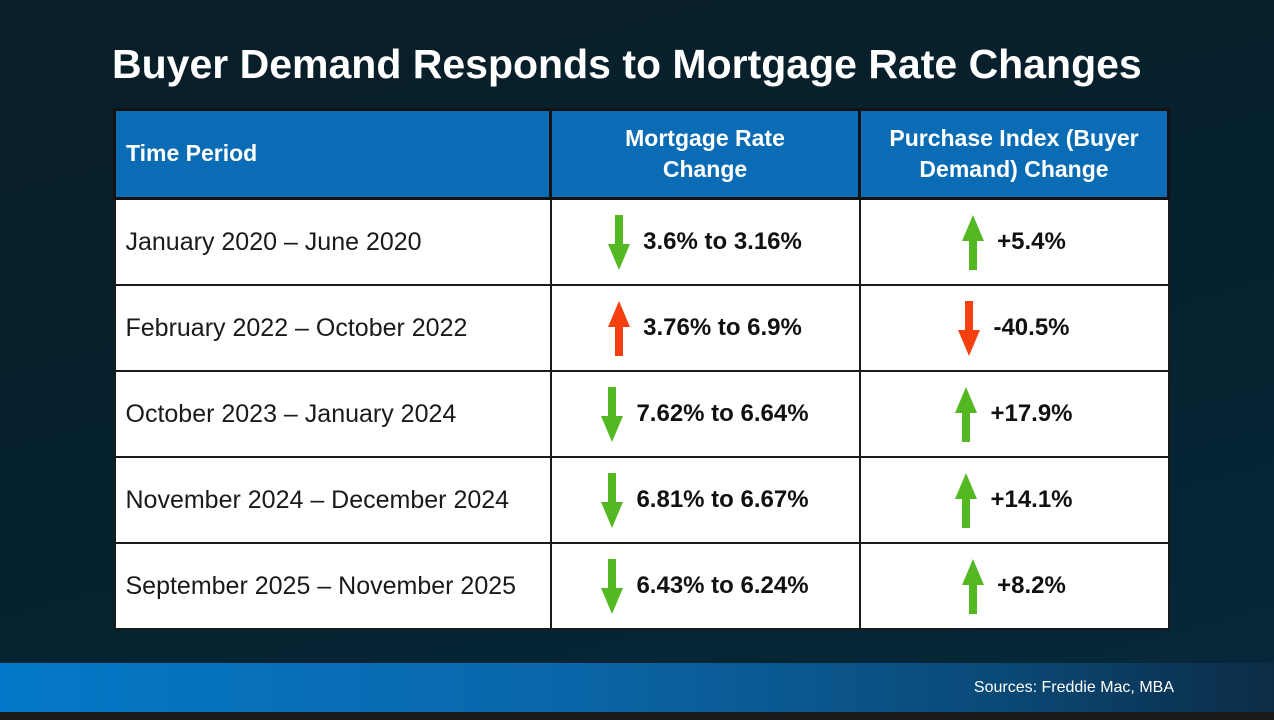 The image size is (1274, 720). What do you see at coordinates (332, 586) in the screenshot?
I see `time-period-cell: September 2025 – November 2025` at bounding box center [332, 586].